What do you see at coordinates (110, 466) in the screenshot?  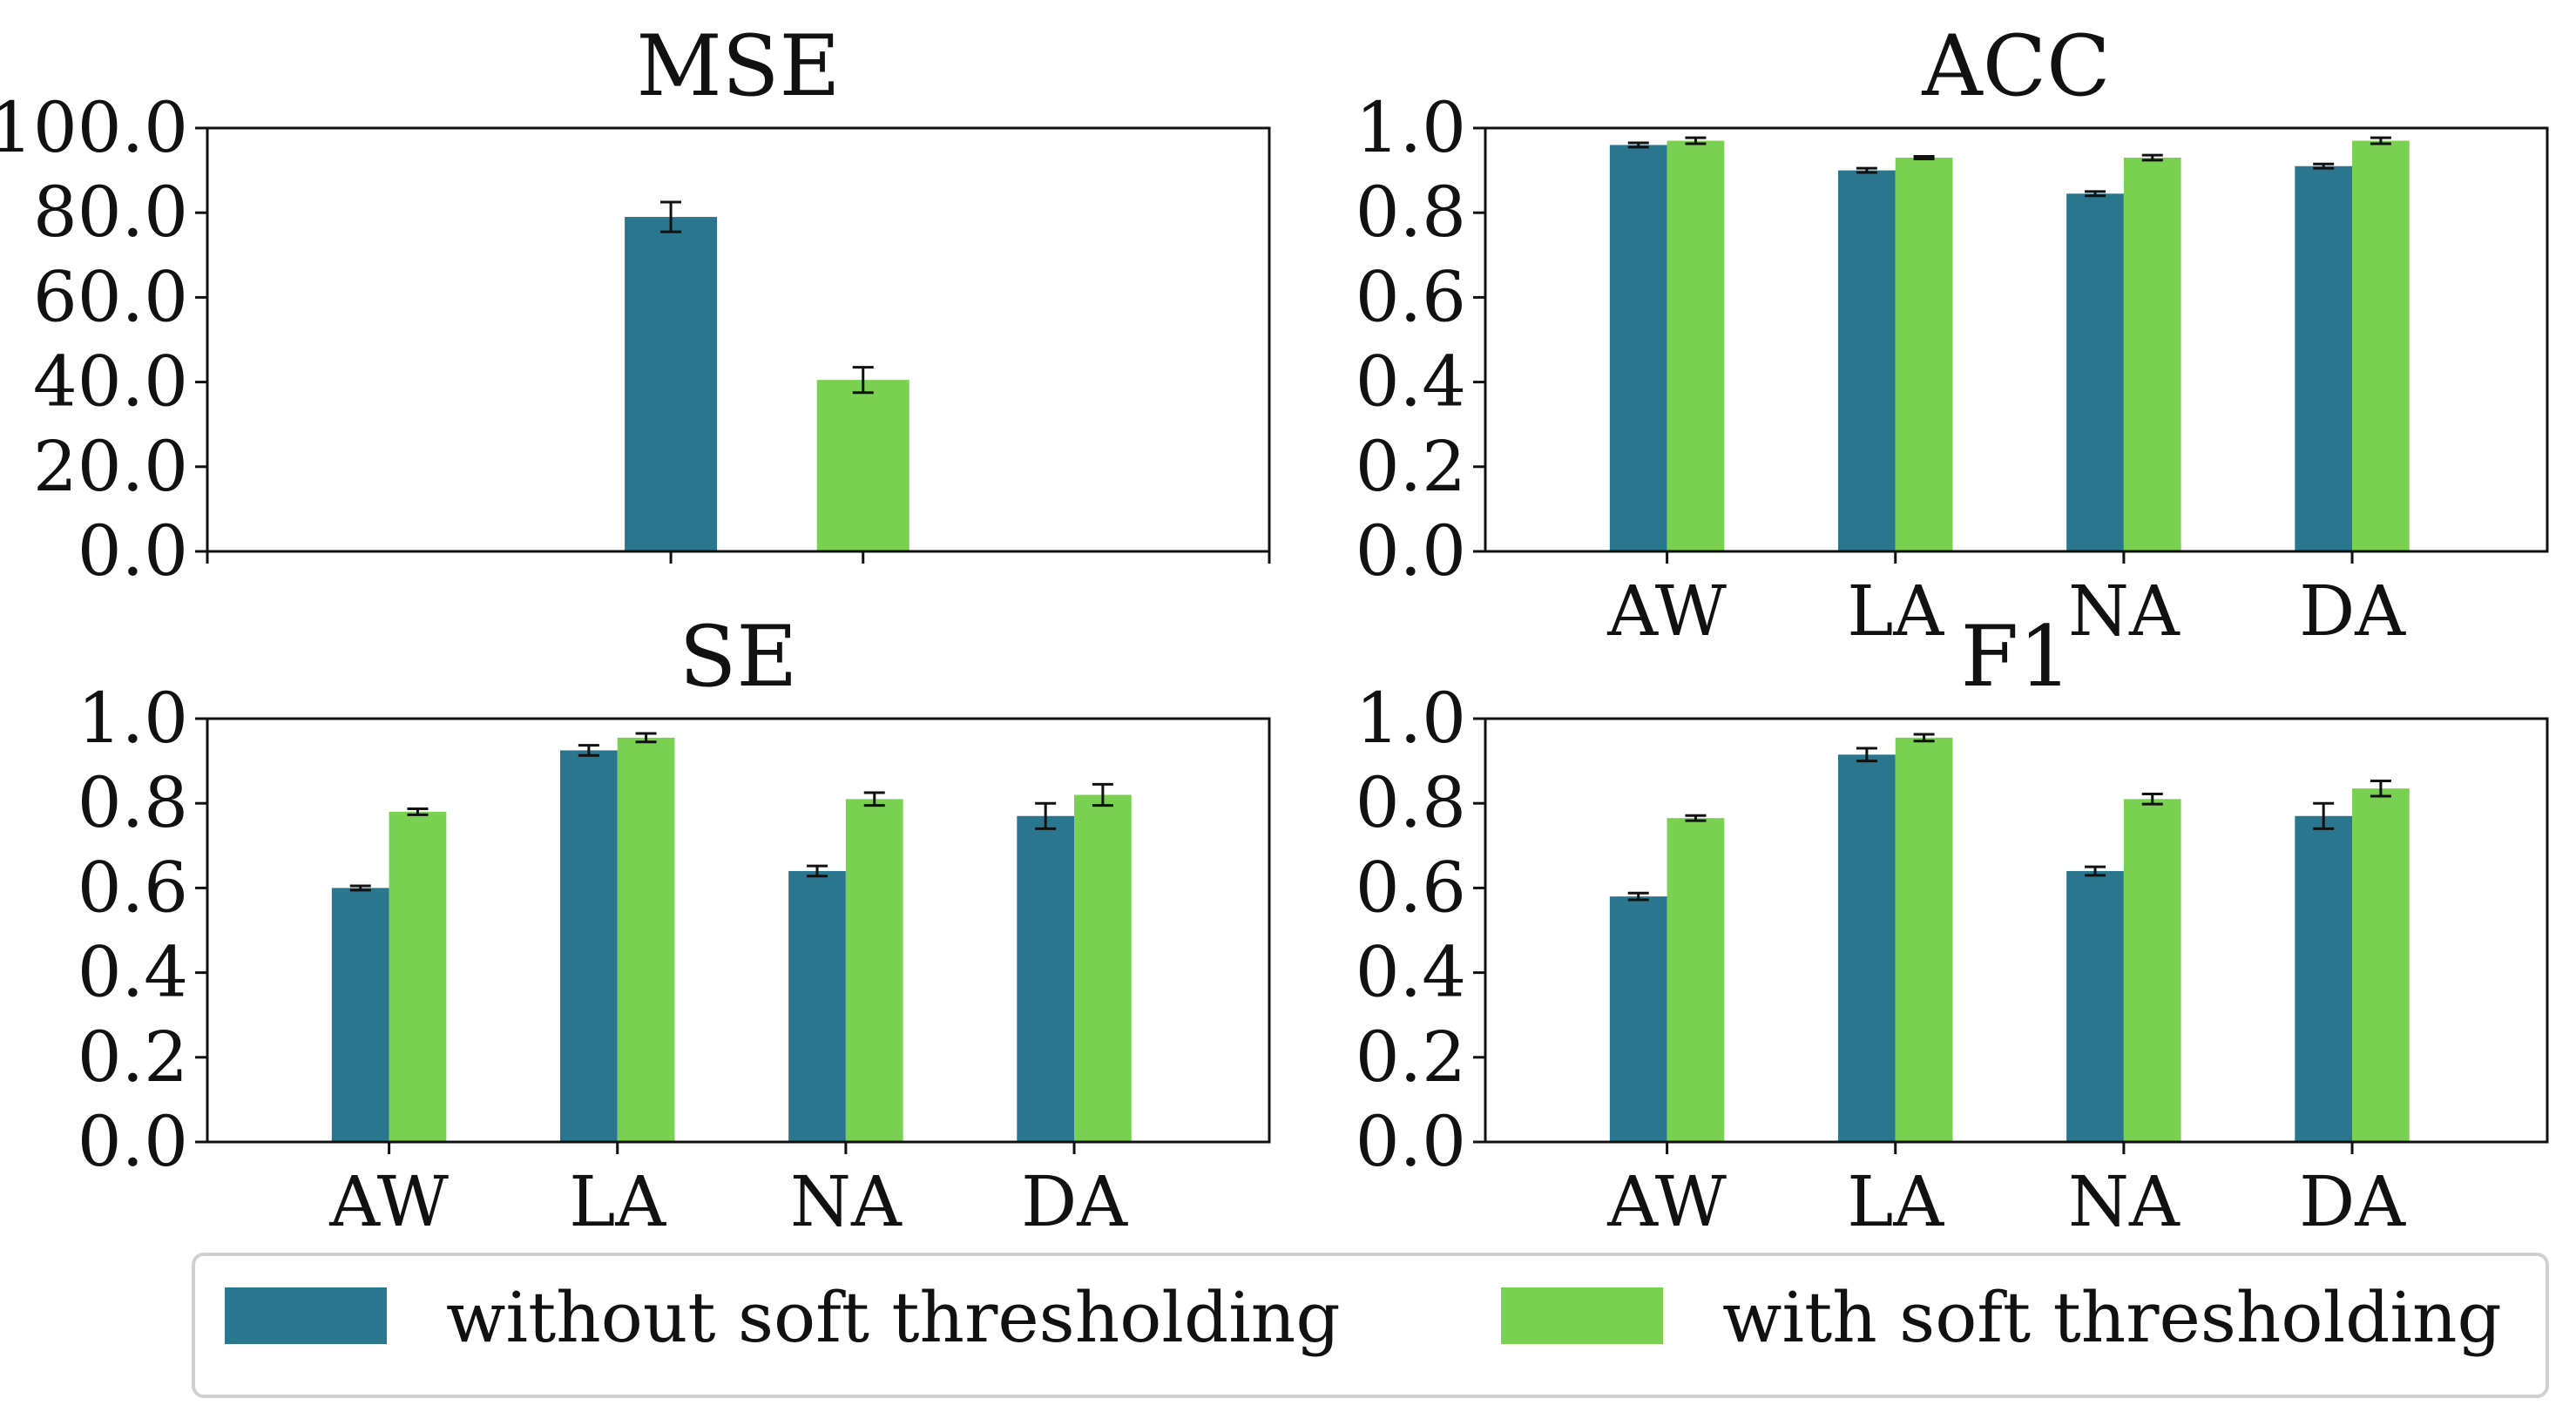 I see `y-tick-label: 20.0` at bounding box center [110, 466].